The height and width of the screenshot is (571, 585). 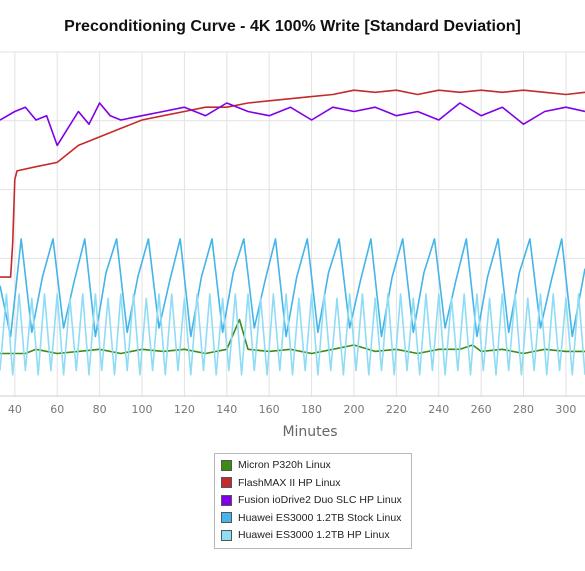 What do you see at coordinates (353, 409) in the screenshot?
I see `x-tick-label: 200` at bounding box center [353, 409].